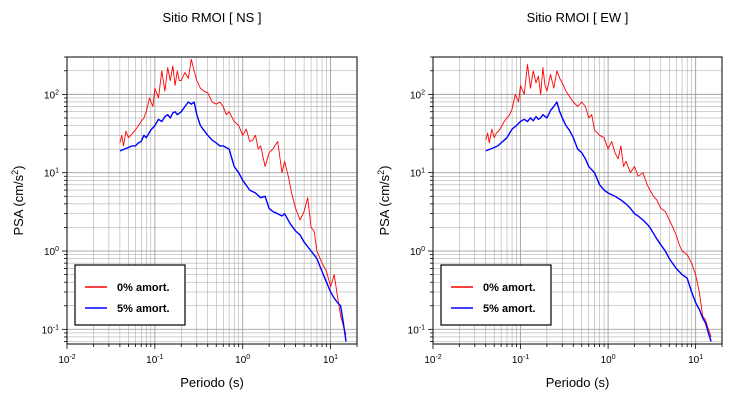  What do you see at coordinates (578, 17) in the screenshot?
I see `chart-title: Sitio RMOI [ EW ]` at bounding box center [578, 17].